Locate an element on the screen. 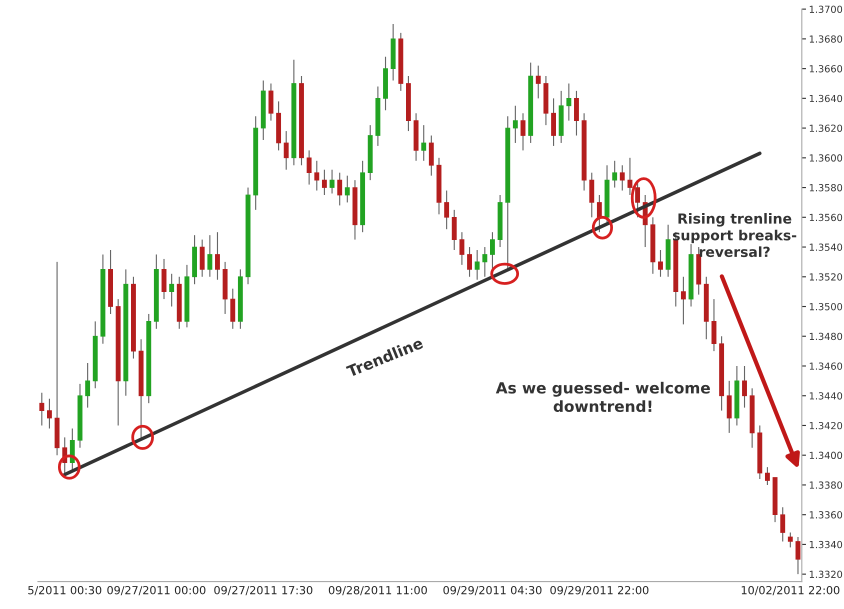  y-tick-label: 1.3480 is located at coordinates (826, 336).